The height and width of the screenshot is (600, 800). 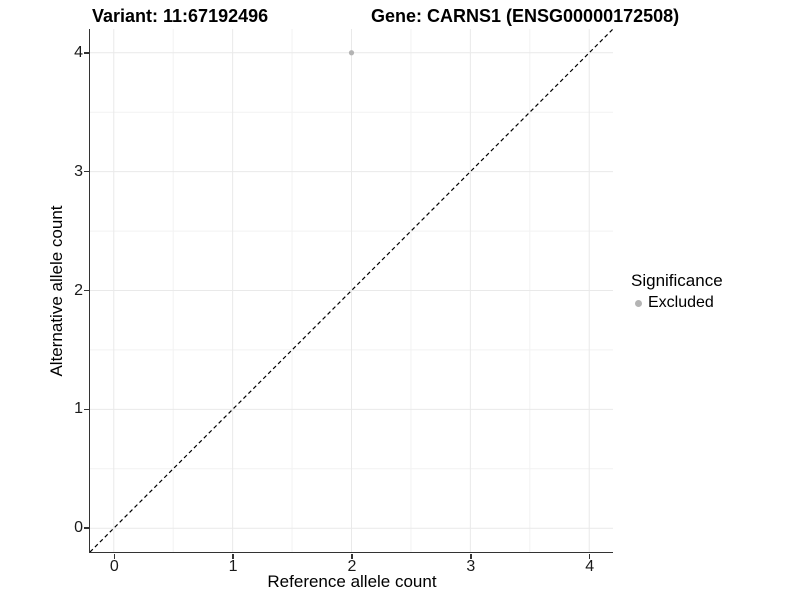 I want to click on y-tick-label: 4, so click(x=78, y=52).